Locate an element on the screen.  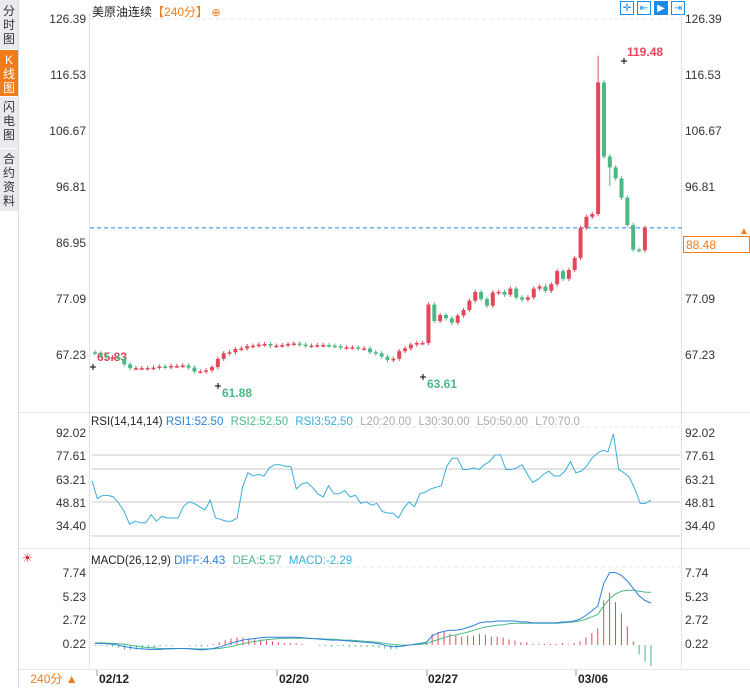
rsi-tick-right: 63.21 is located at coordinates (700, 480).